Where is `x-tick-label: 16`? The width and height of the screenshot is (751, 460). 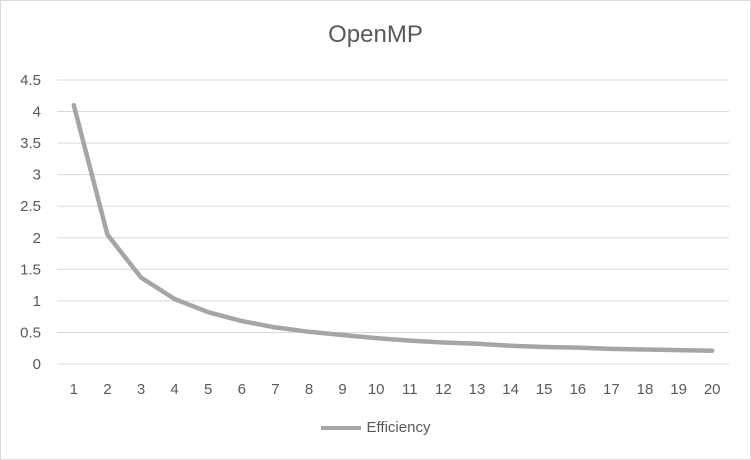 x-tick-label: 16 is located at coordinates (577, 389).